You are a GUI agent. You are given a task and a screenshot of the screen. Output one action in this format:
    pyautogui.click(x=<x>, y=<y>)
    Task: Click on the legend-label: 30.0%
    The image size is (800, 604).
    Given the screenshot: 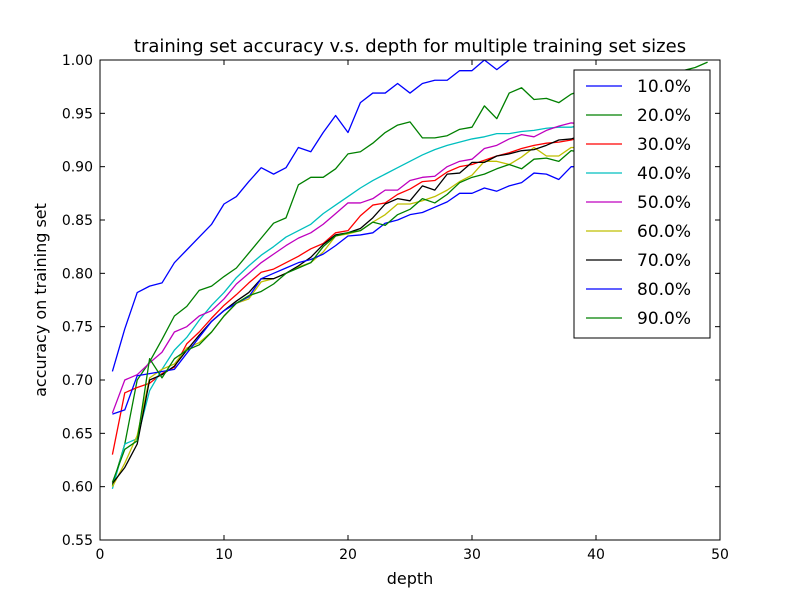 What is the action you would take?
    pyautogui.click(x=664, y=145)
    